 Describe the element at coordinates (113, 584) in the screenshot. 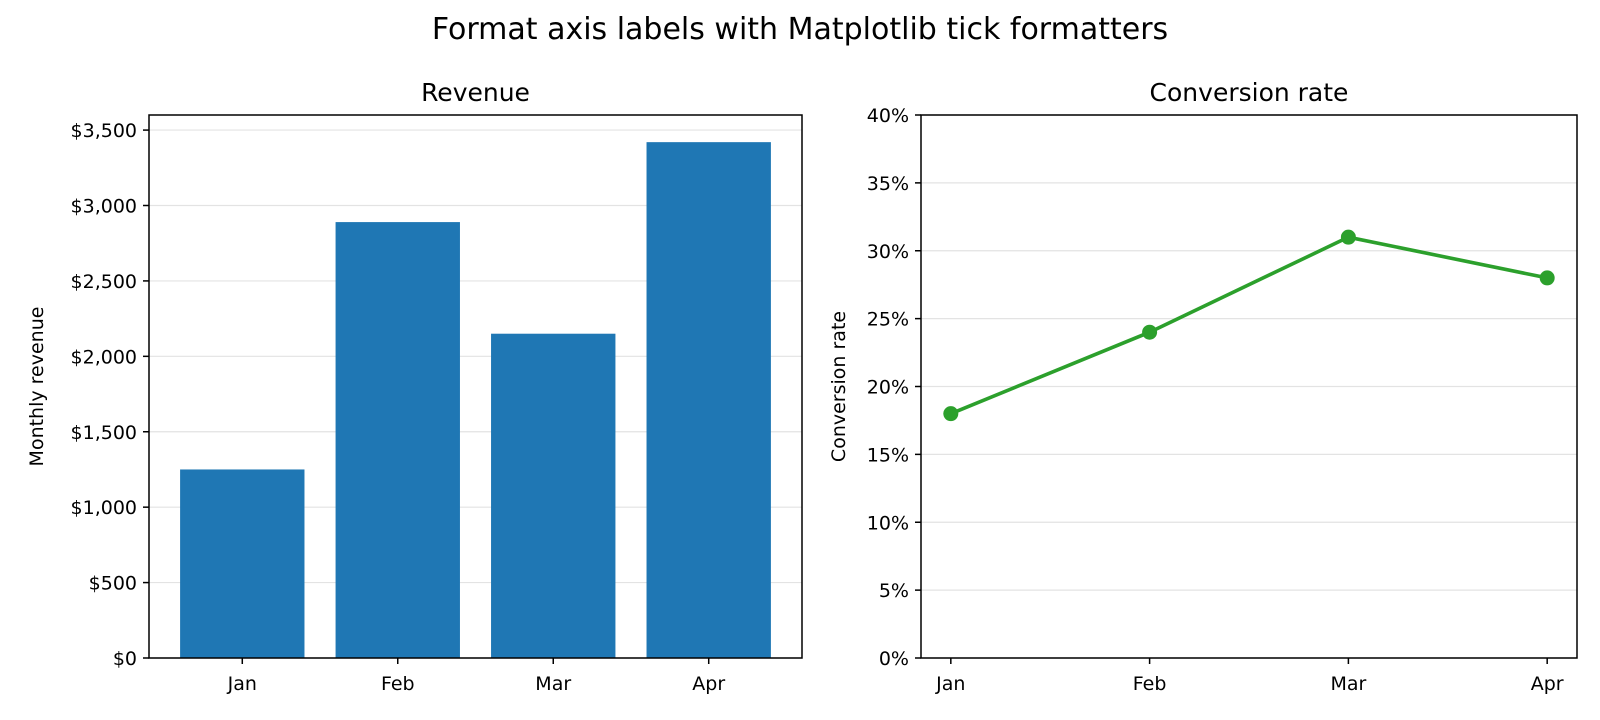

I see `y-tick-label: $500` at that location.